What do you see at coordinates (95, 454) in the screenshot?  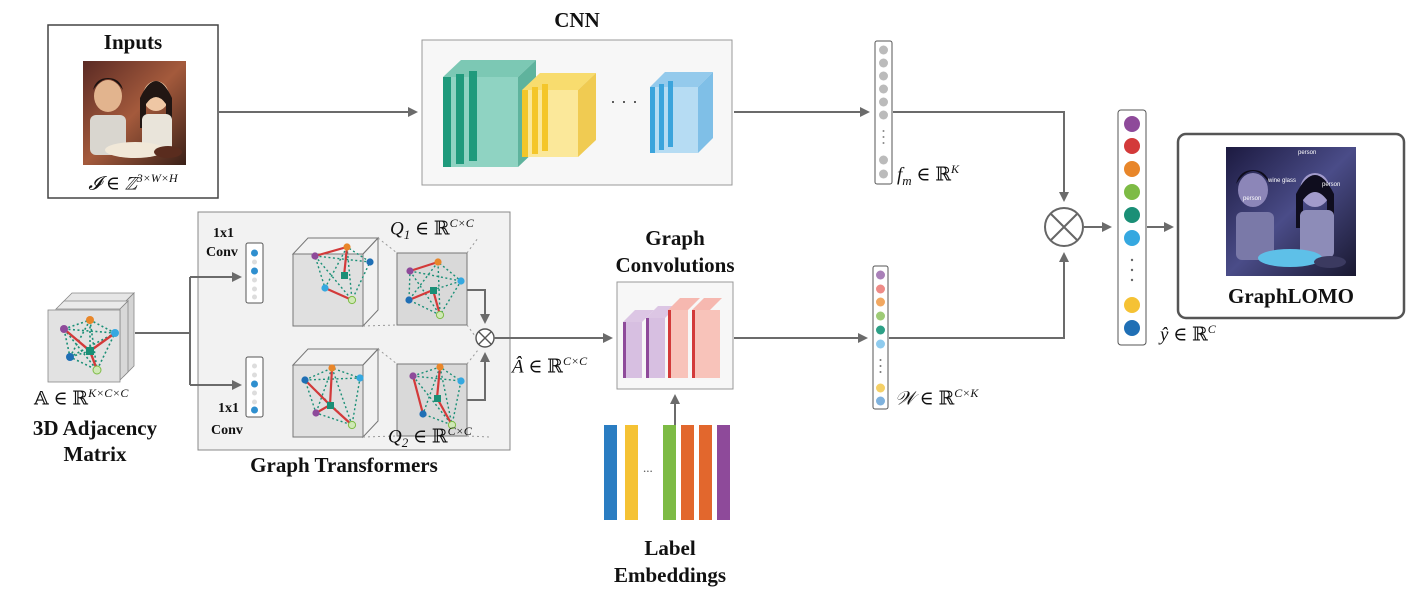 I see `adjacency-title-line2: Matrix` at bounding box center [95, 454].